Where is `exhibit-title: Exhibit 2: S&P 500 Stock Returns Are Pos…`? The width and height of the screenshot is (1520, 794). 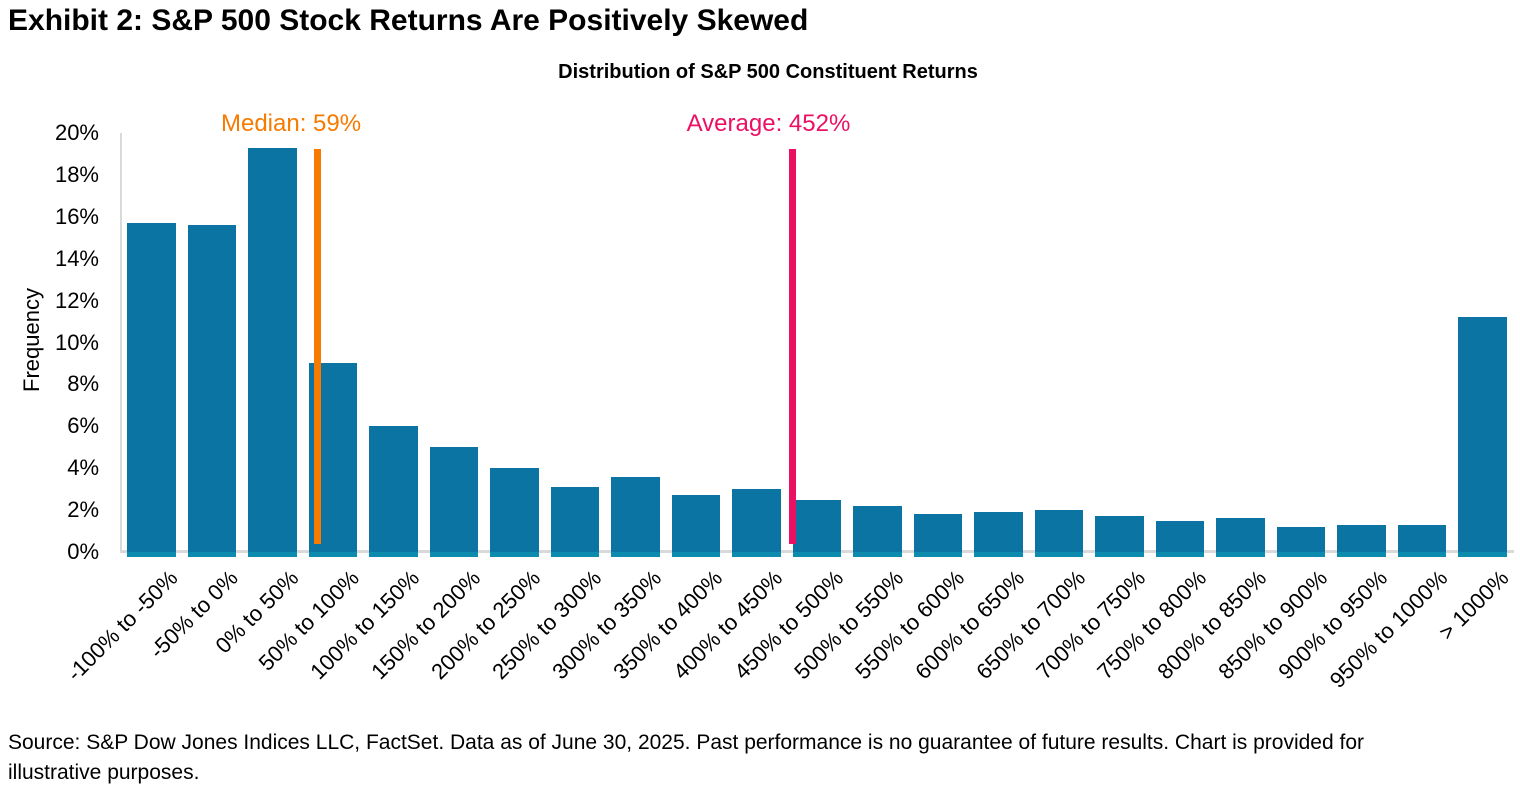
exhibit-title: Exhibit 2: S&P 500 Stock Returns Are Pos… is located at coordinates (408, 20).